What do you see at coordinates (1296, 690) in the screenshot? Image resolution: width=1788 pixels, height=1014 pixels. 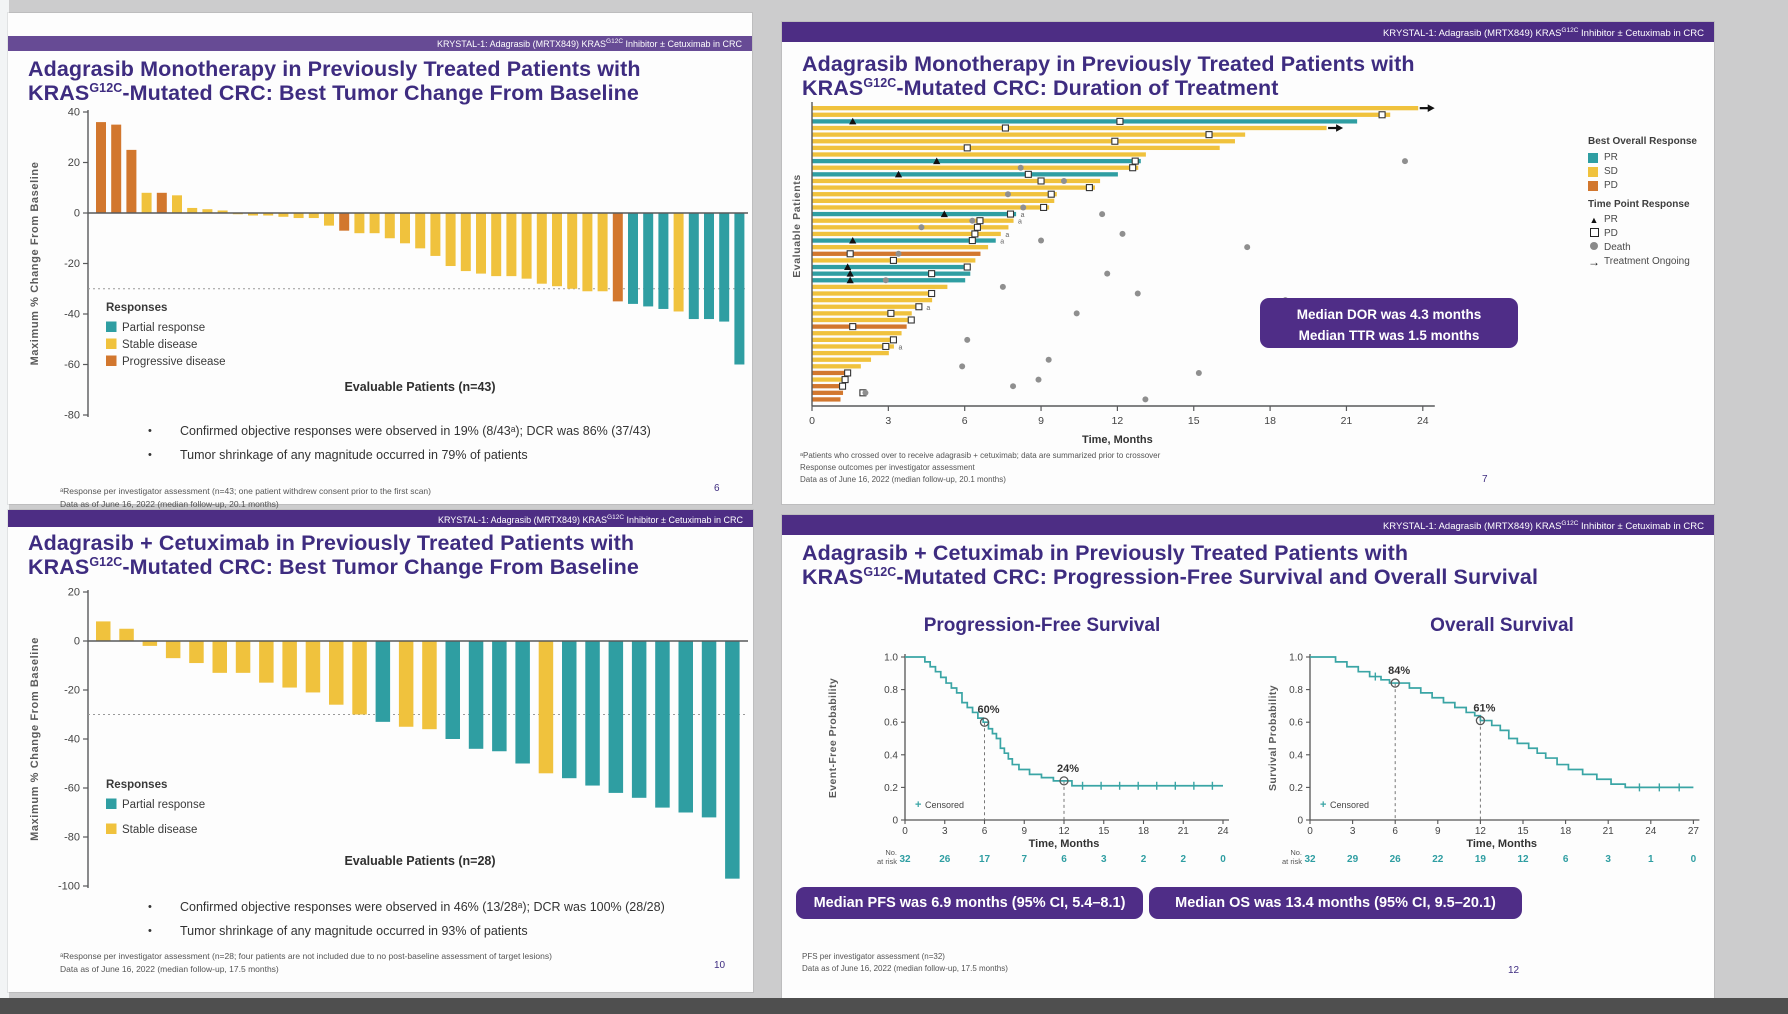 I see `svg-text: 0.8` at bounding box center [1296, 690].